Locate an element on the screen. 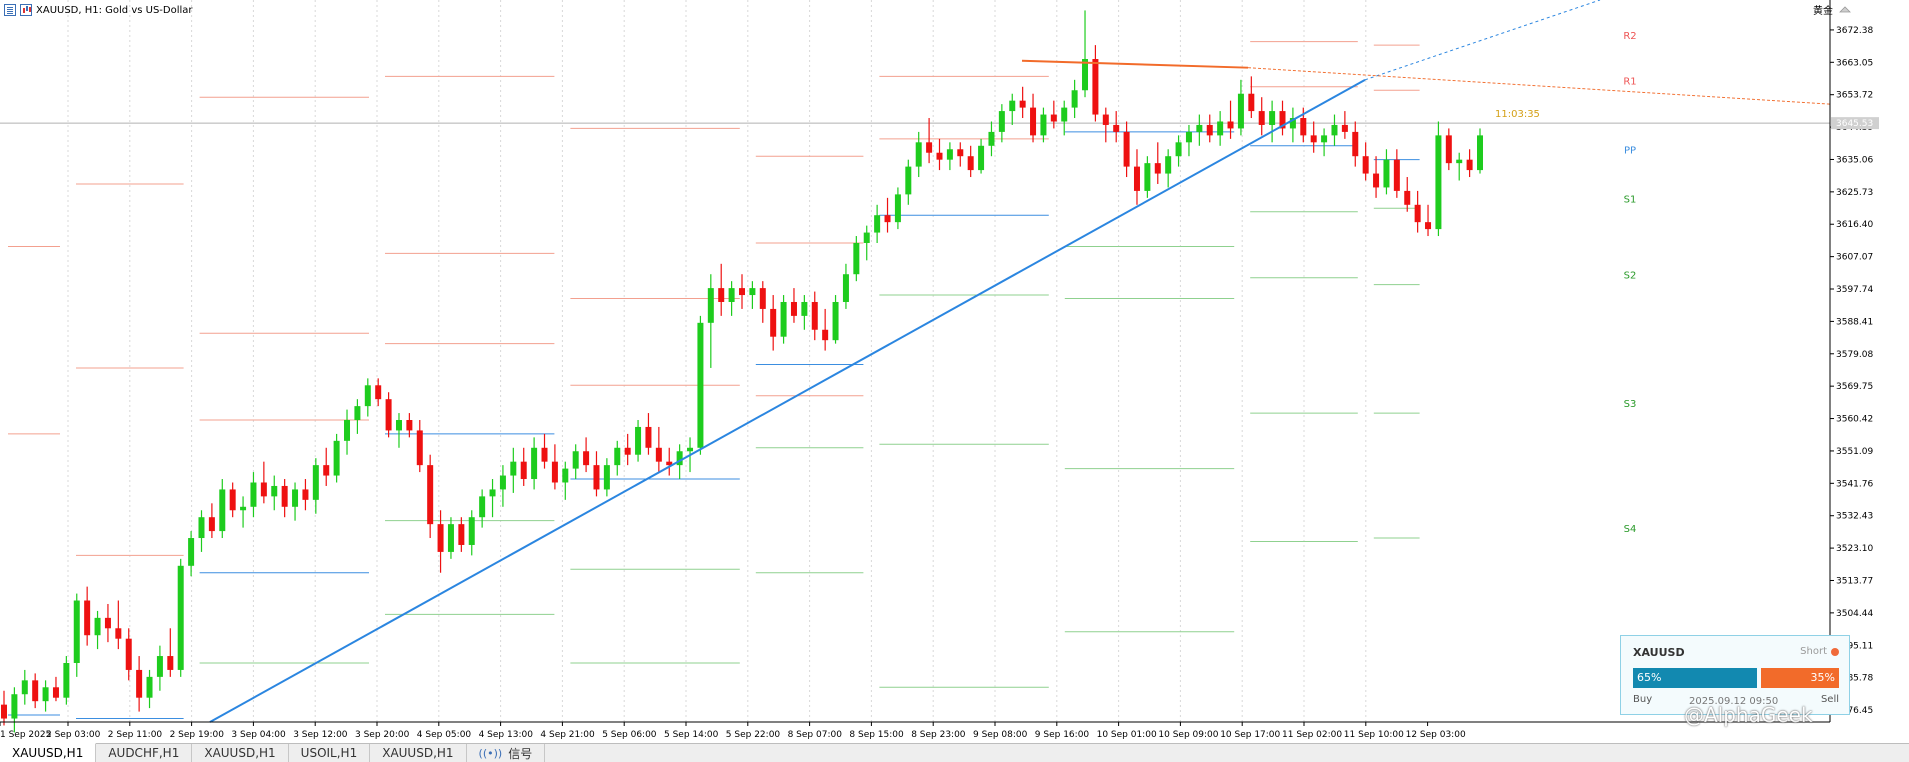 The height and width of the screenshot is (762, 1909). trendline-extension is located at coordinates (1482, 40).